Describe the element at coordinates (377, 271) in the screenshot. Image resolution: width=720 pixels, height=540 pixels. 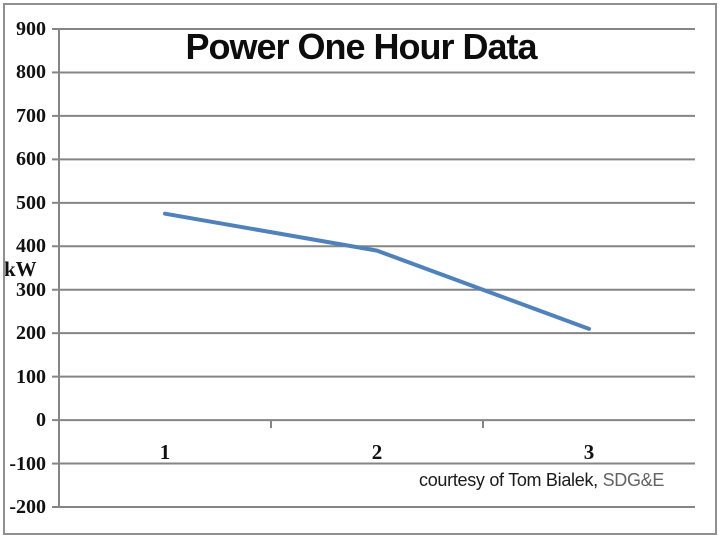
I see `power-data-line` at that location.